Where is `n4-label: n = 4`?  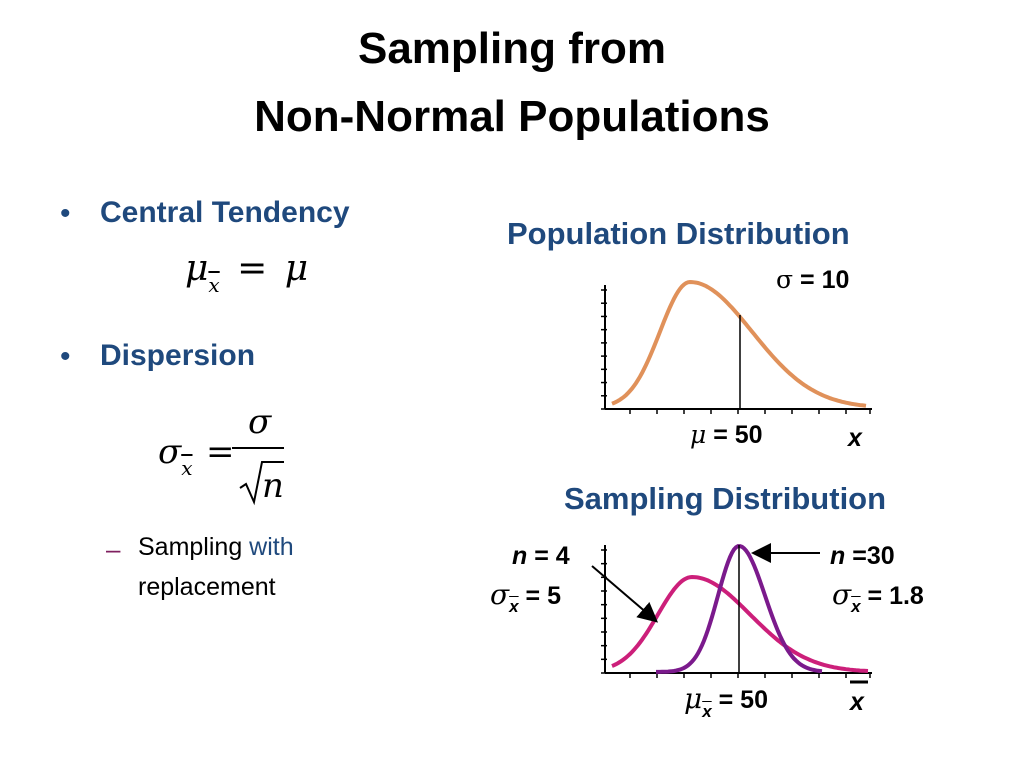 n4-label: n = 4 is located at coordinates (541, 556).